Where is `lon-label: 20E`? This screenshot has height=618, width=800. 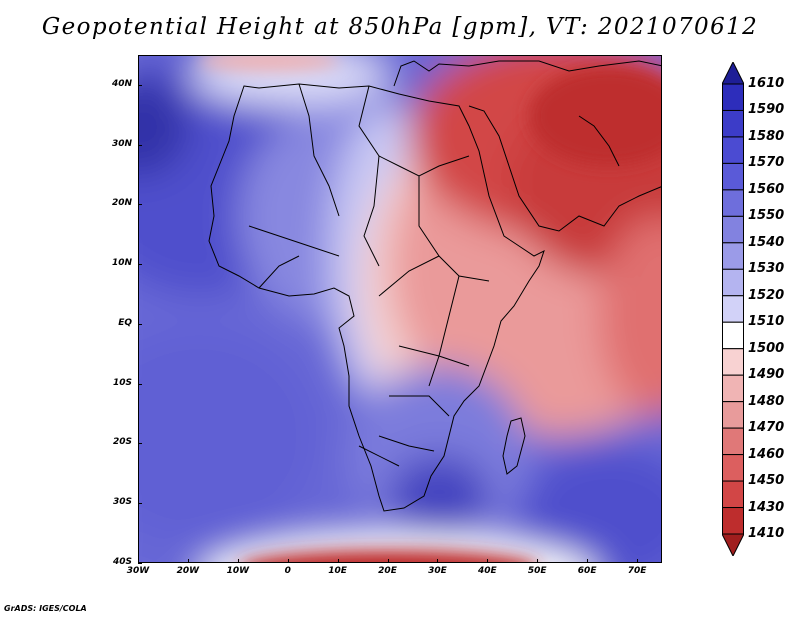 lon-label: 20E is located at coordinates (387, 571).